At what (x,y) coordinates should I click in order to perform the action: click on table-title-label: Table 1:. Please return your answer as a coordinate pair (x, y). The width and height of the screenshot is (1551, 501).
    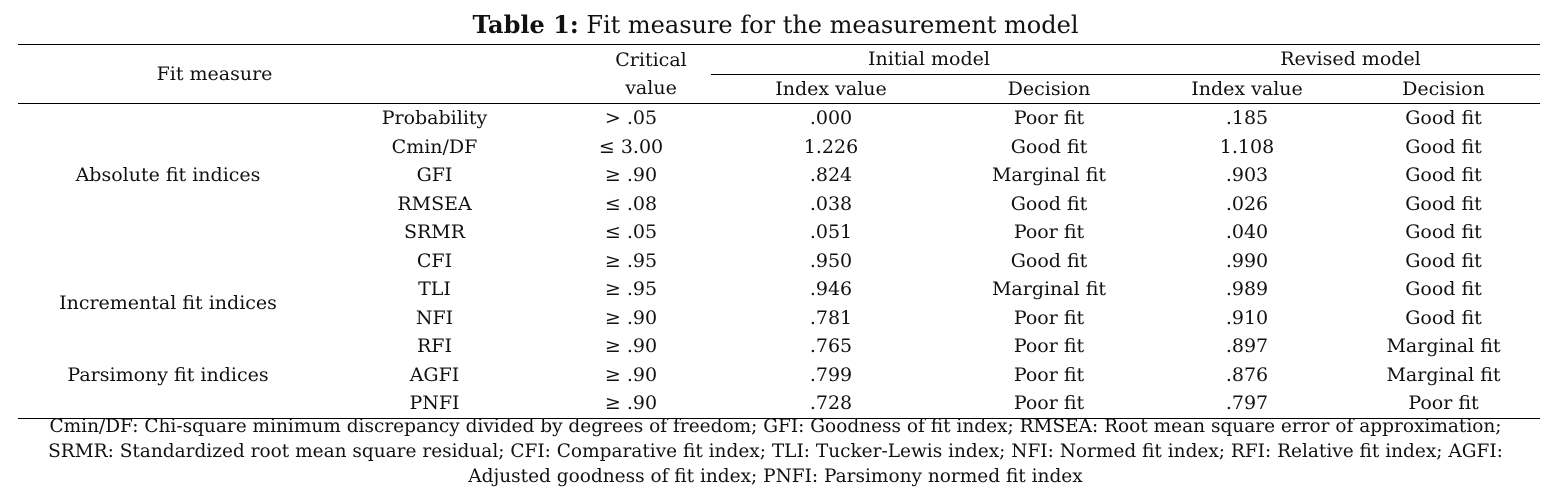
    Looking at the image, I should click on (525, 24).